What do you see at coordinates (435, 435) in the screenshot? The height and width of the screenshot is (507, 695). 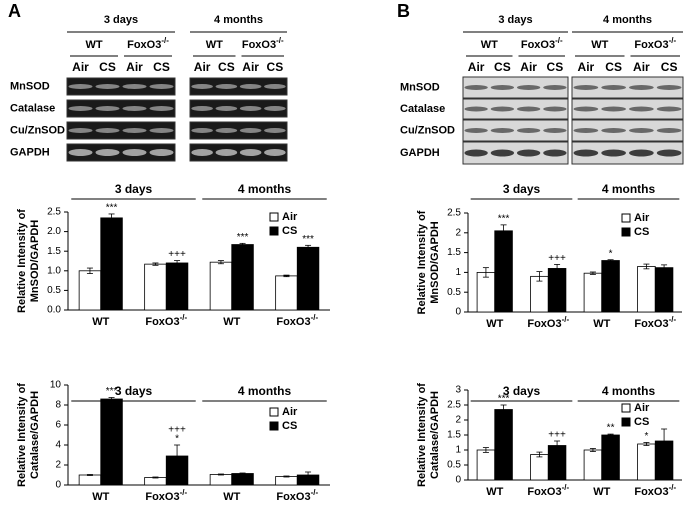 I see `y-axis-label: Catalase/GAPDH` at bounding box center [435, 435].